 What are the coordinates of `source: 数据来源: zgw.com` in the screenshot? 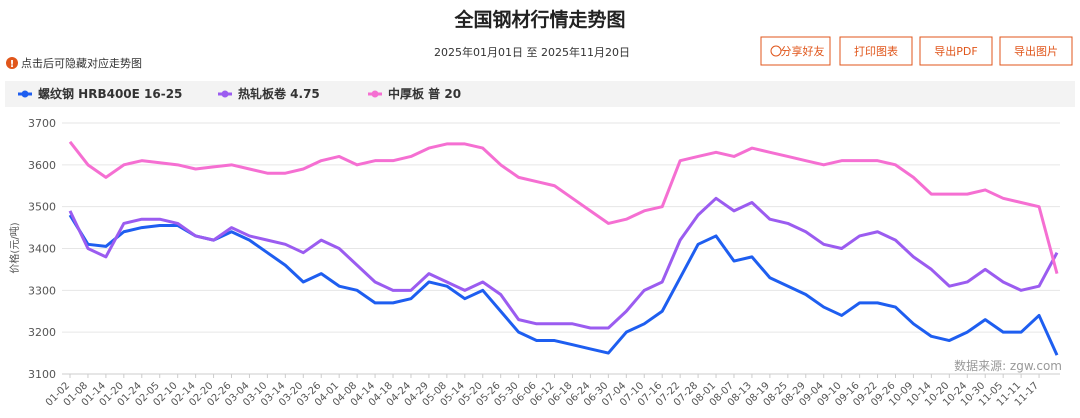 It's located at (1008, 365).